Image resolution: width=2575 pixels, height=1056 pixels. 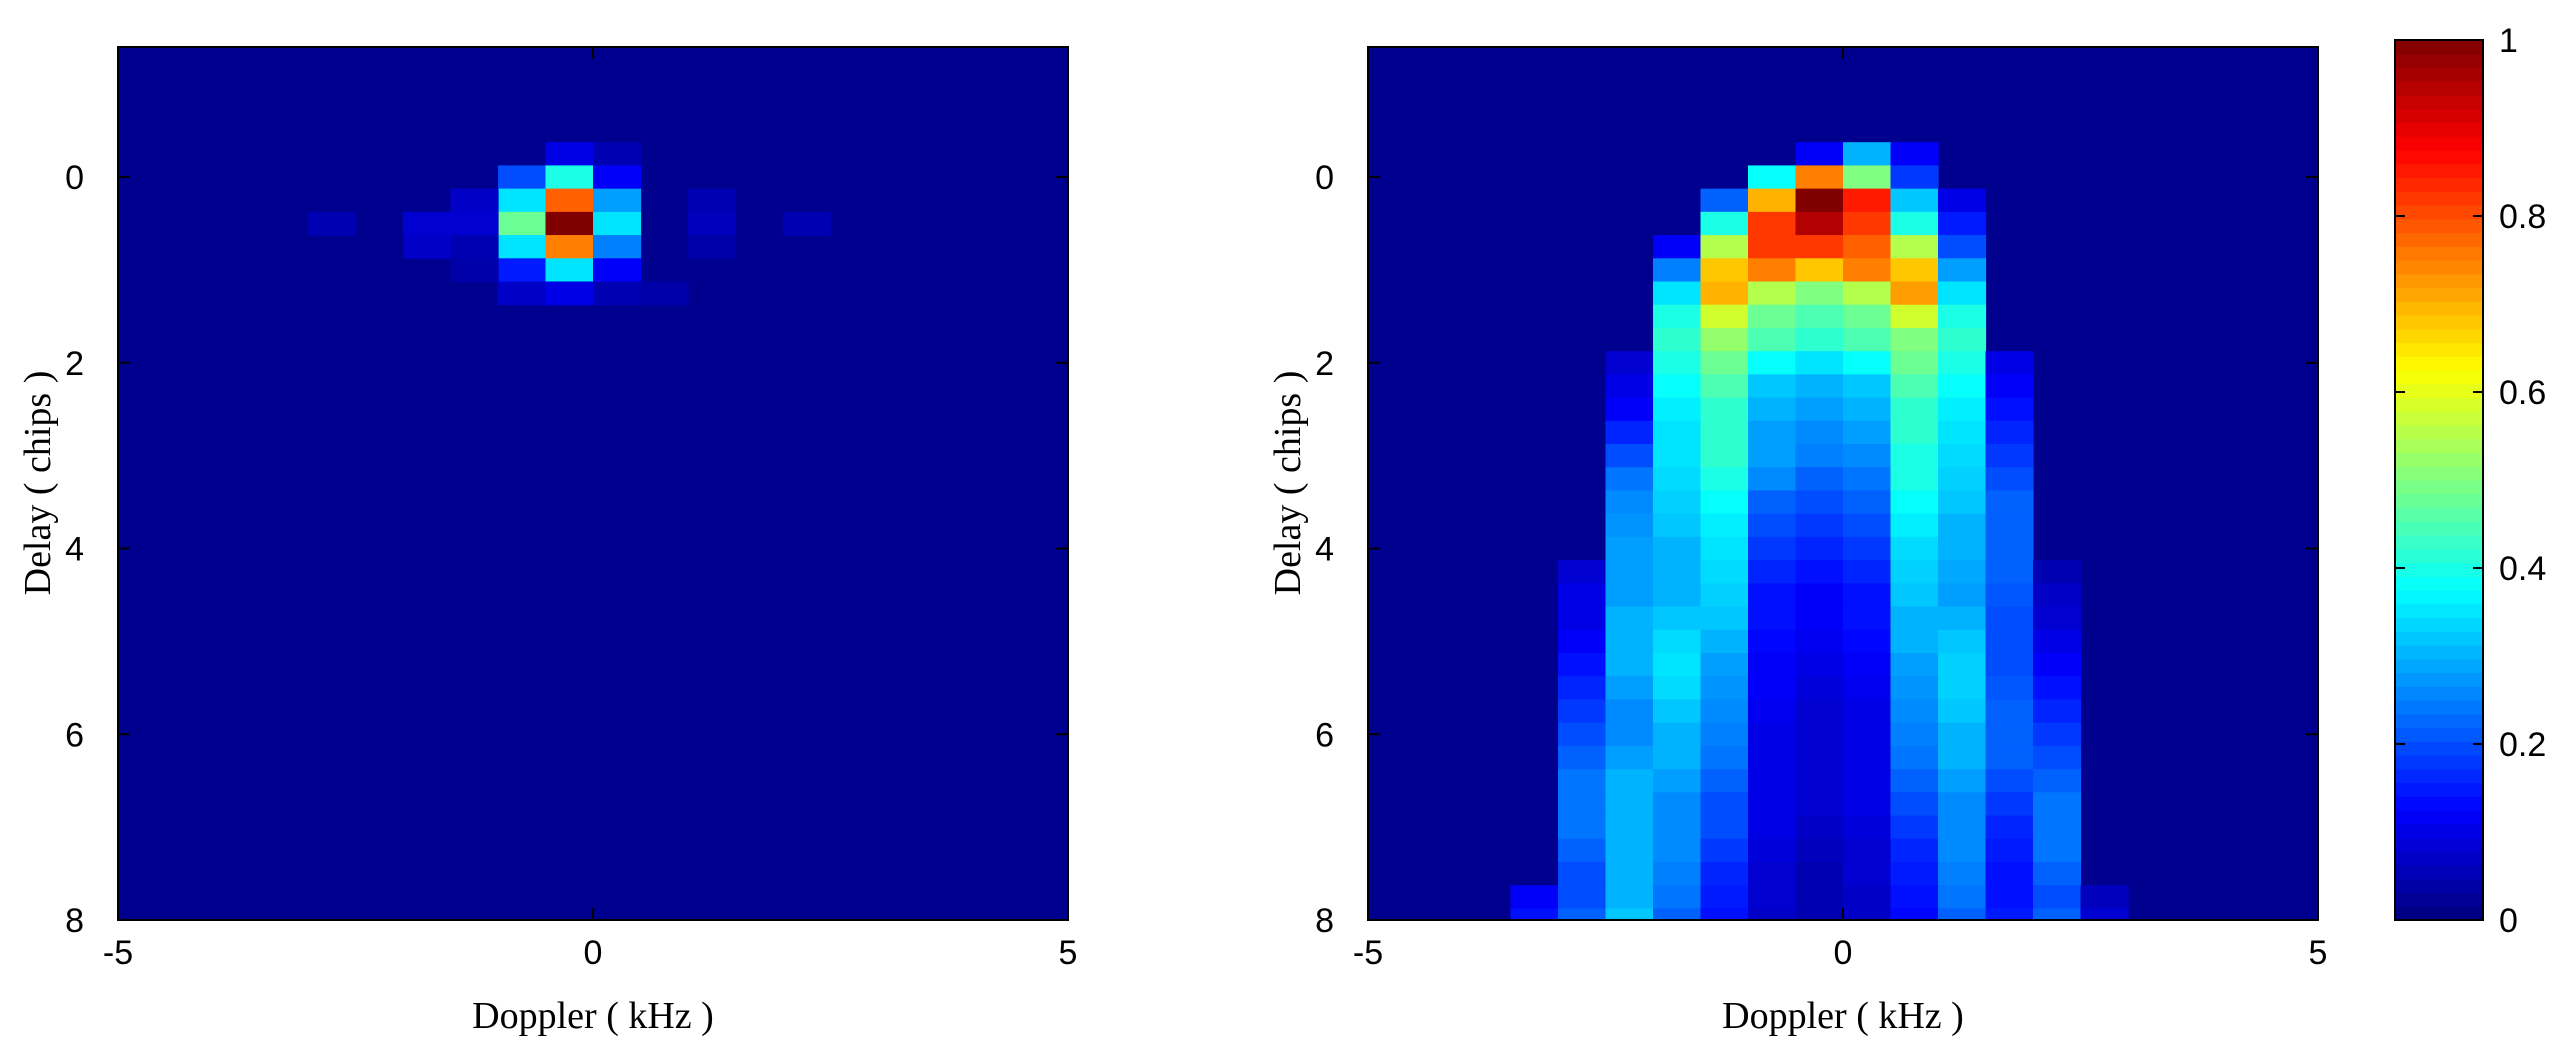 I want to click on colorbar-tick-label: 0.2, so click(x=2522, y=745).